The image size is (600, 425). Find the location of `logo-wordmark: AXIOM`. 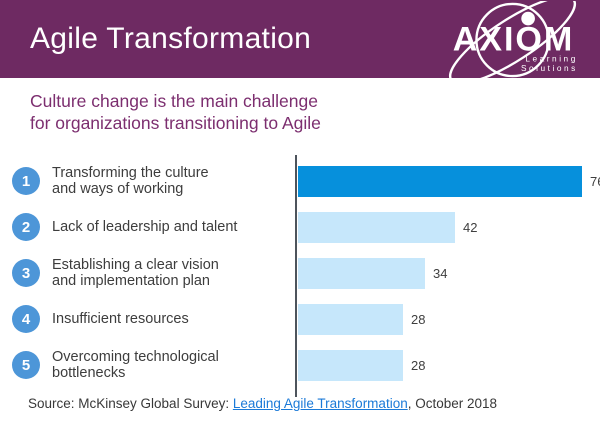

logo-wordmark: AXIOM is located at coordinates (514, 40).